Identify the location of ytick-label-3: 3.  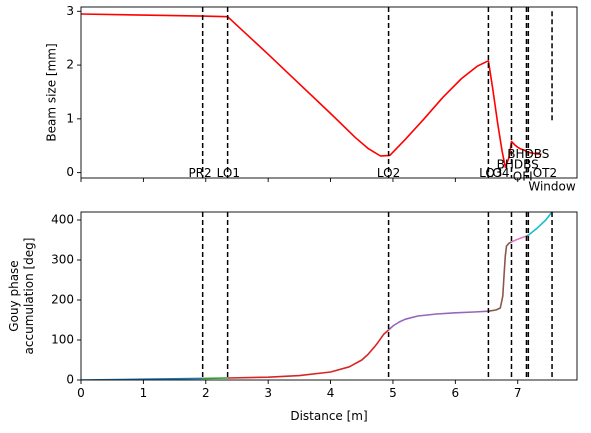
(70, 11).